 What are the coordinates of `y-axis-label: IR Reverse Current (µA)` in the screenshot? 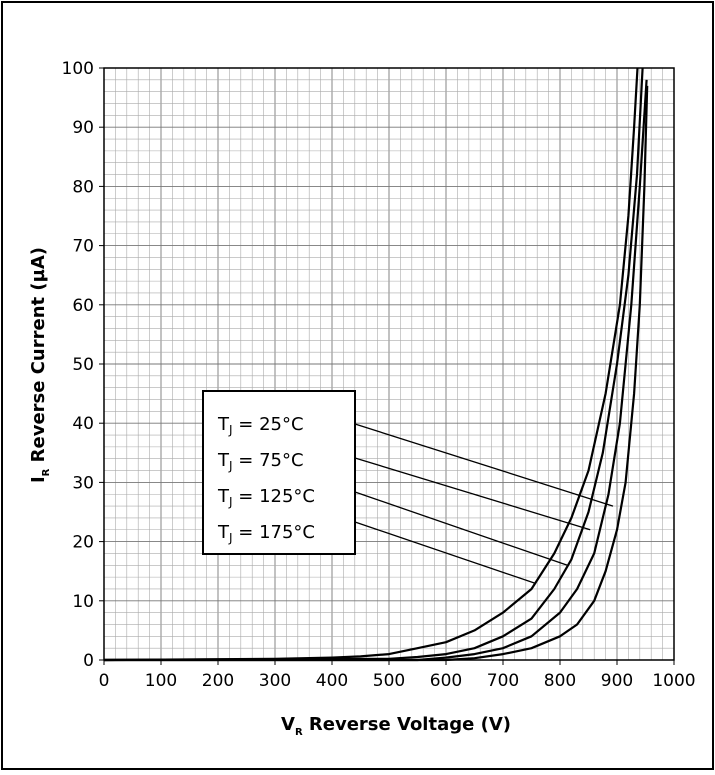 It's located at (40, 365).